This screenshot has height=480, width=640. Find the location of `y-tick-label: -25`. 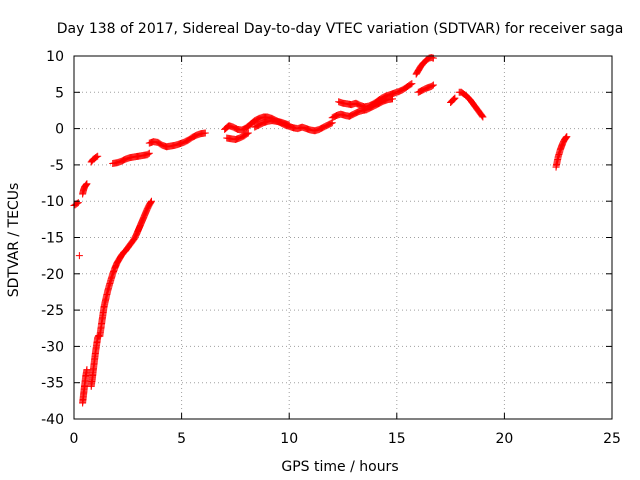

y-tick-label: -25 is located at coordinates (52, 311).